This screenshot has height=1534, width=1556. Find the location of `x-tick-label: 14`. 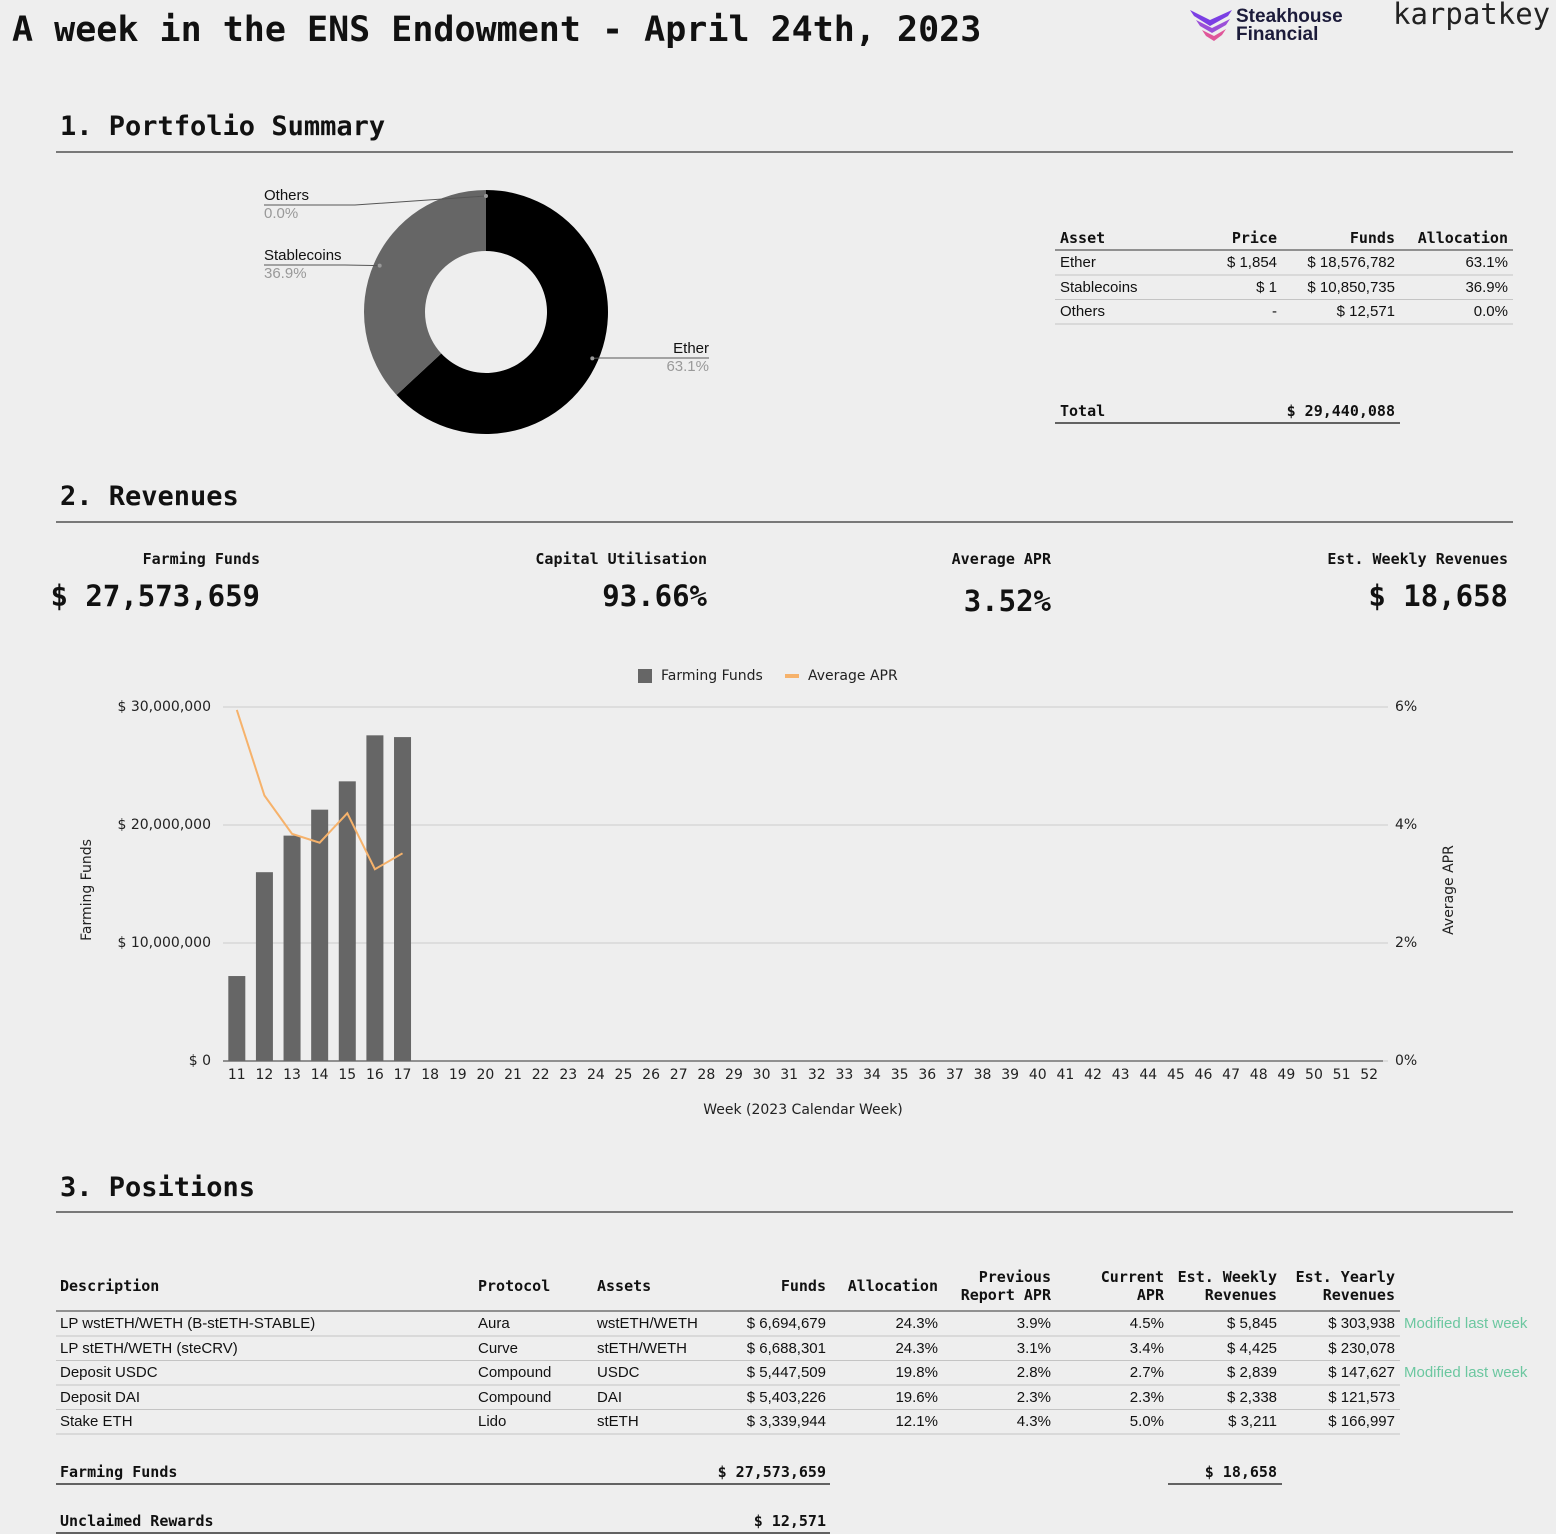

x-tick-label: 14 is located at coordinates (320, 1075).